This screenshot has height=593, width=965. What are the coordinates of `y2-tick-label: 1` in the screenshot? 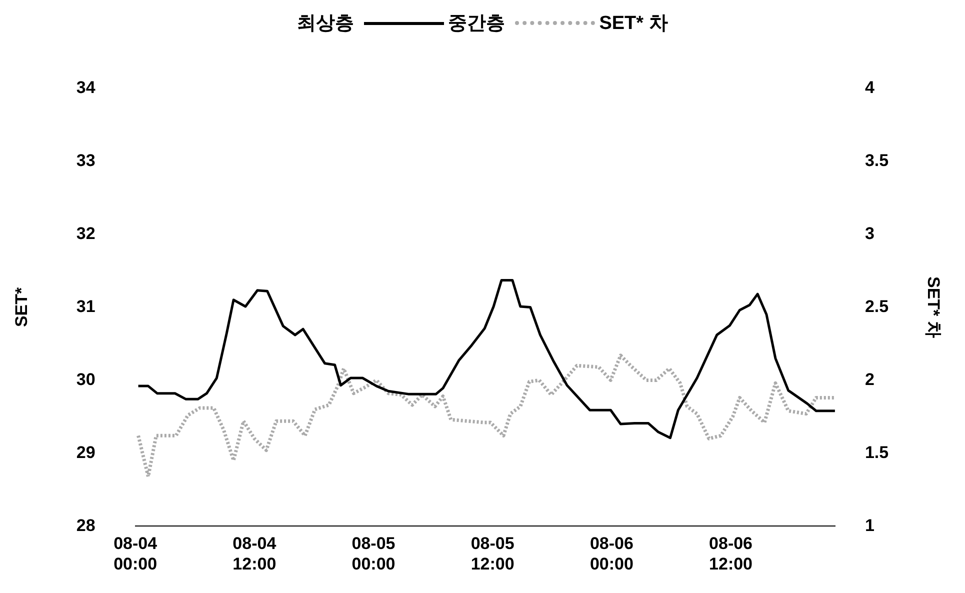 It's located at (869, 525).